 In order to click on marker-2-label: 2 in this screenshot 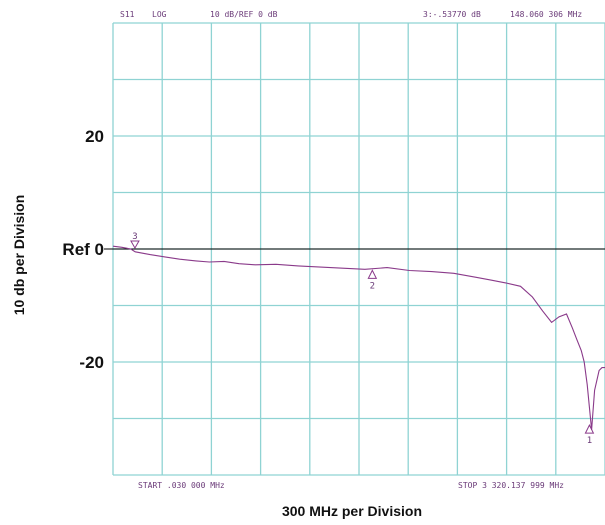, I will do `click(372, 286)`.